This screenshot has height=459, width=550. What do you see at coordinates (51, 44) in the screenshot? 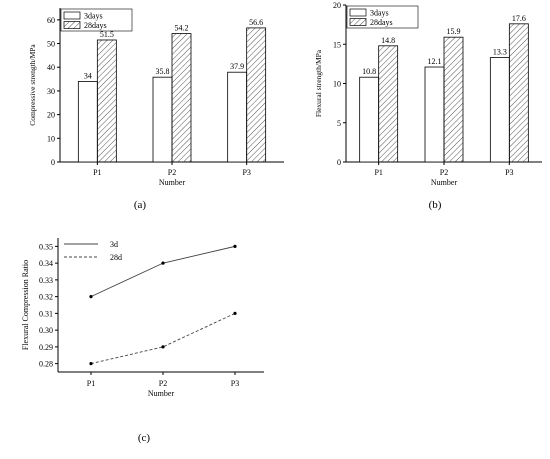
I see `y-tick-label: 50` at bounding box center [51, 44].